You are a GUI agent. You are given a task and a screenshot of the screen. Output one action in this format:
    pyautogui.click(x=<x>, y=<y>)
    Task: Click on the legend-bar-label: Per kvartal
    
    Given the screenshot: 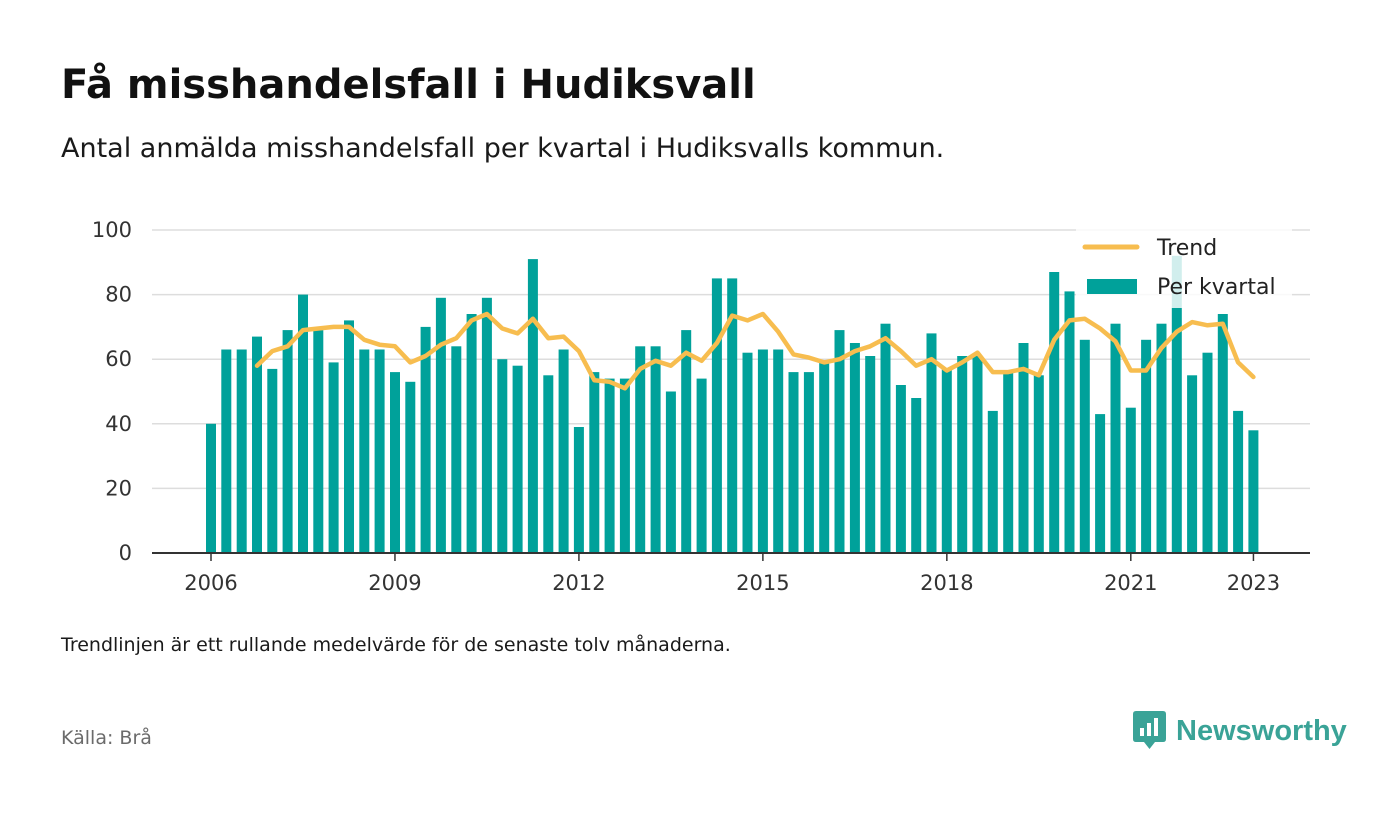 What is the action you would take?
    pyautogui.click(x=1216, y=287)
    